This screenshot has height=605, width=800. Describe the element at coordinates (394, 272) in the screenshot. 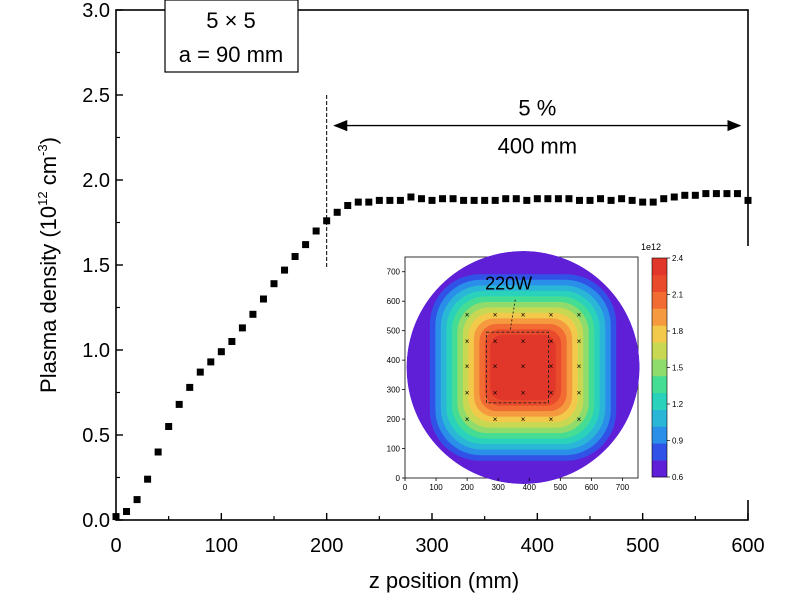

I see `inset-y-tick-label: 700` at that location.